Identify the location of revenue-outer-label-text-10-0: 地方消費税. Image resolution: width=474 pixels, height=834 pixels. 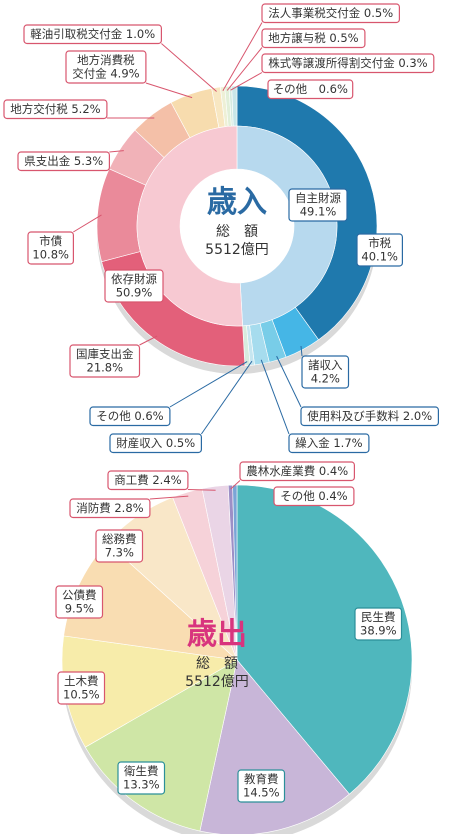
(106, 60).